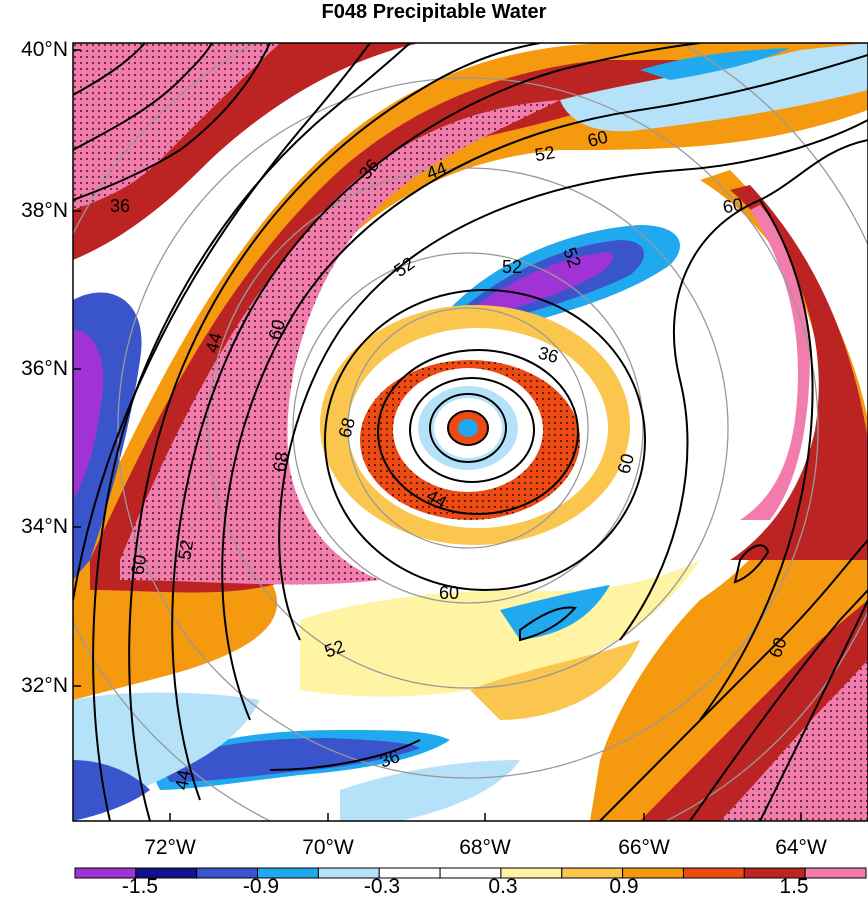 The width and height of the screenshot is (868, 900). Describe the element at coordinates (434, 12) in the screenshot. I see `map-title: F048 Precipitable Water` at that location.